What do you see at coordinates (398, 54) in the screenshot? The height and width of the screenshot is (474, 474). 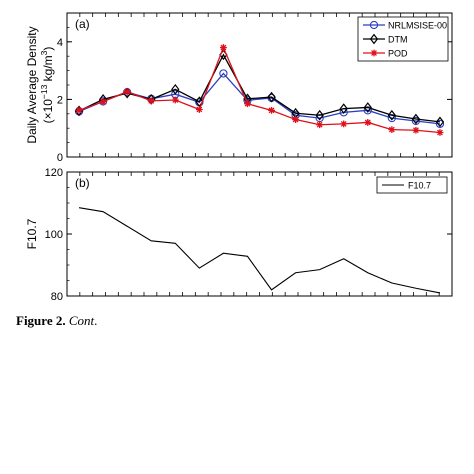 I see `legend-label: POD` at bounding box center [398, 54].